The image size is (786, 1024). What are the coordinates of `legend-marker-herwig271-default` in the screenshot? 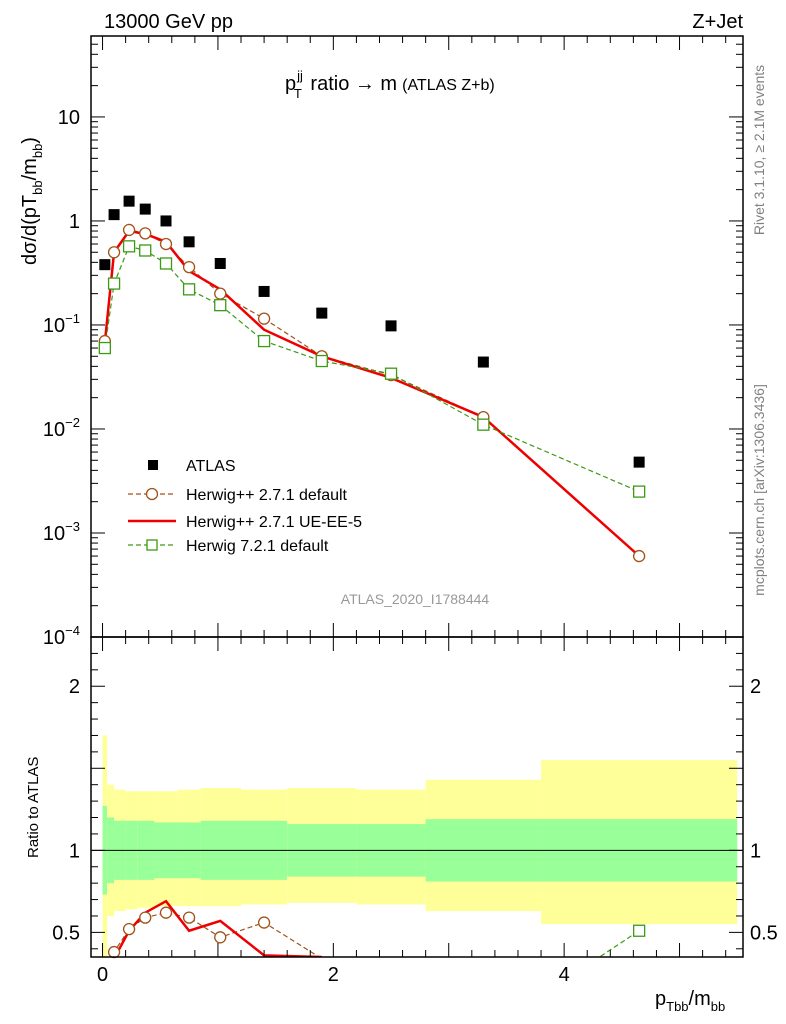 It's located at (152, 494).